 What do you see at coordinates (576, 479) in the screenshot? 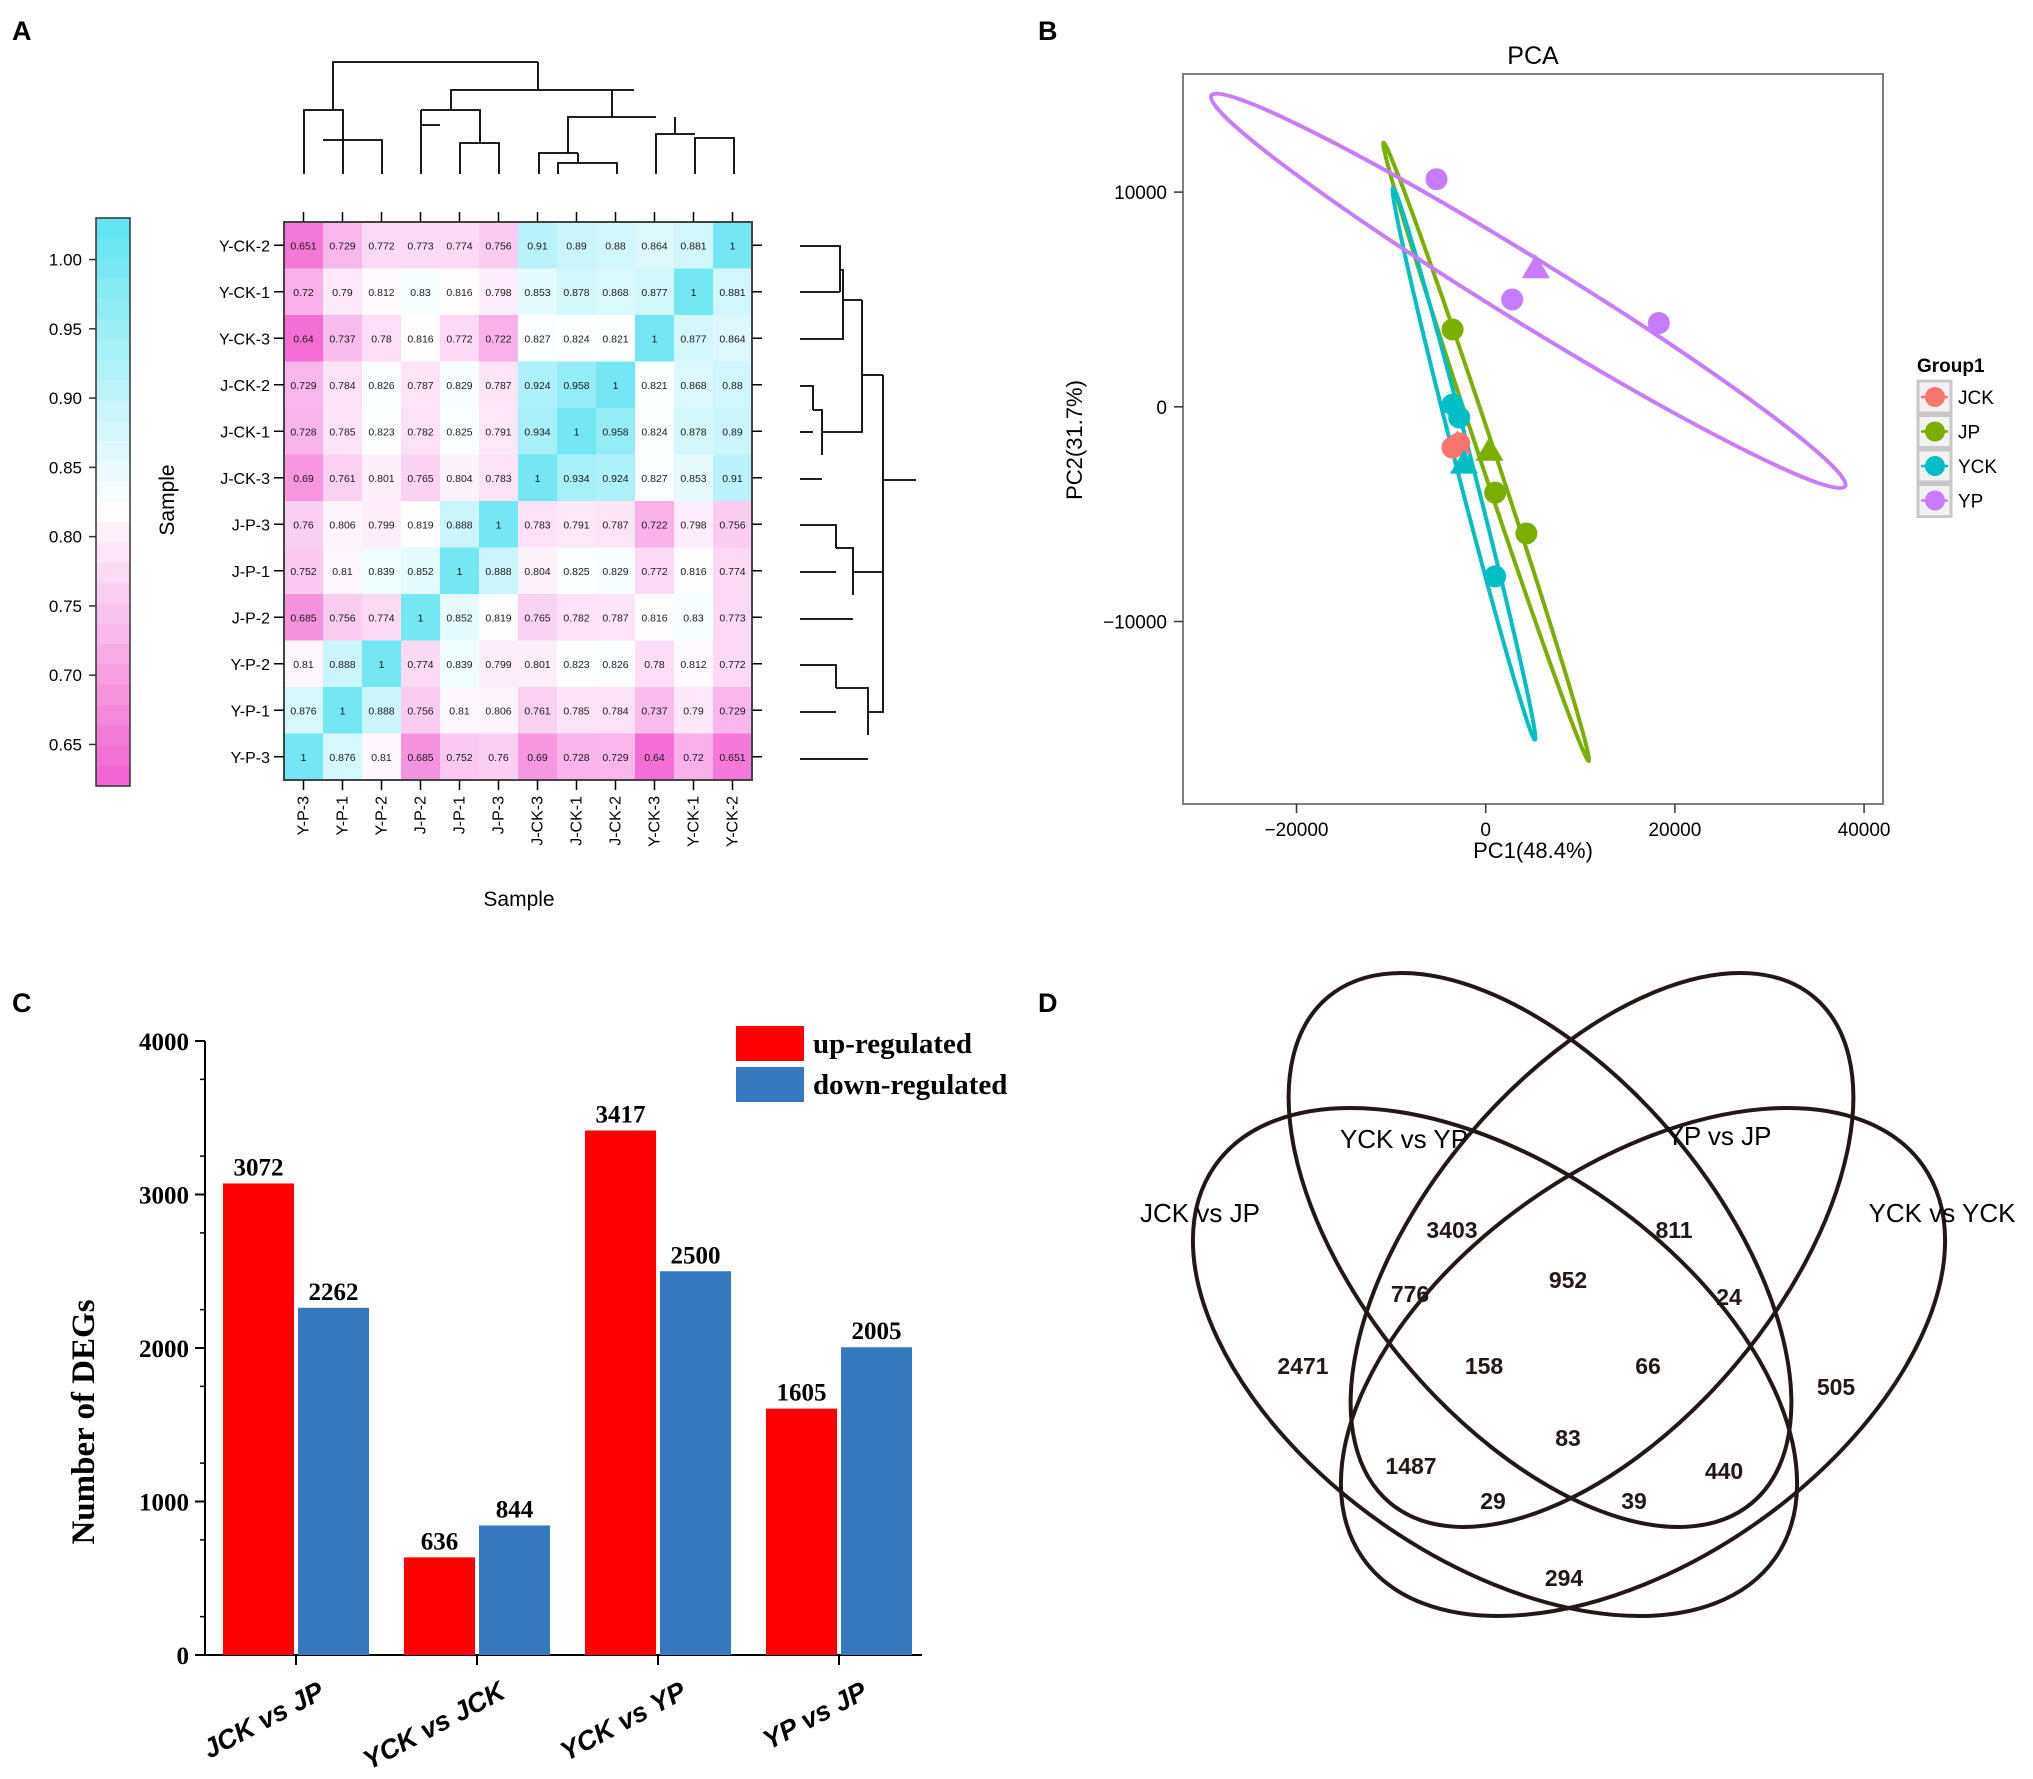
I see `heatmap-cell-value: 0.934` at bounding box center [576, 479].